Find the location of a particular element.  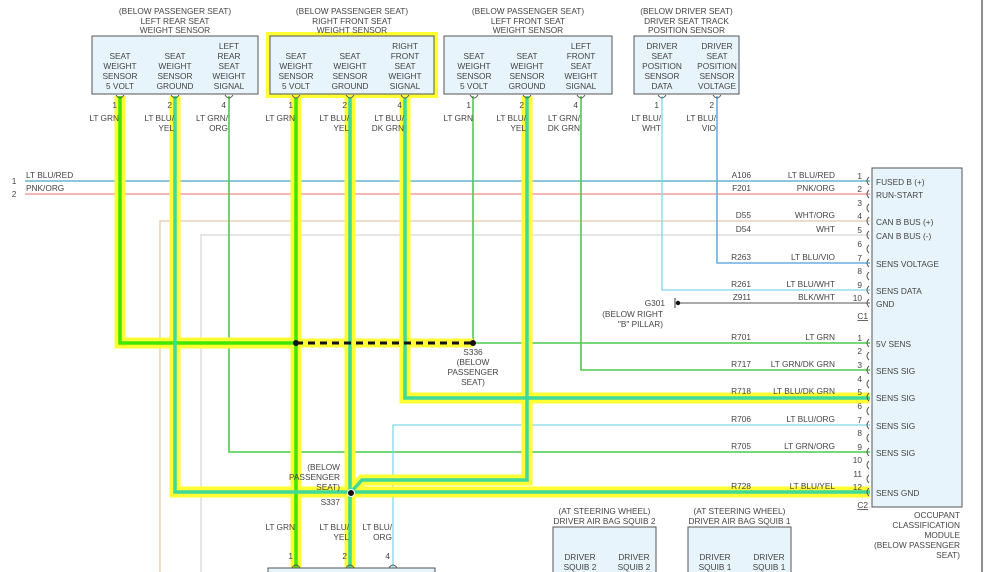

module-pin-number: 3 is located at coordinates (859, 203).